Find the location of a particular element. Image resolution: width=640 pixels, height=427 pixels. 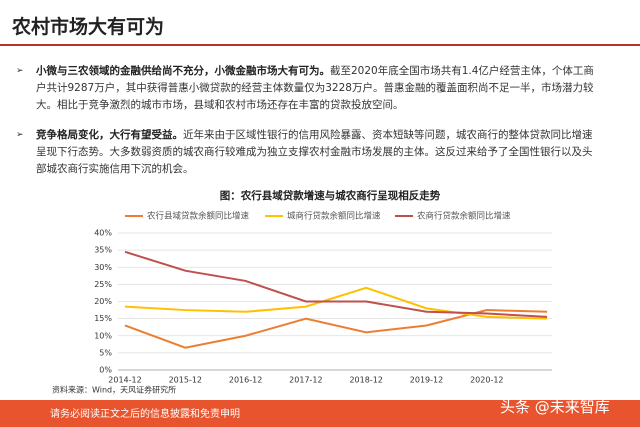

y-tick-label: 40% is located at coordinates (103, 233).